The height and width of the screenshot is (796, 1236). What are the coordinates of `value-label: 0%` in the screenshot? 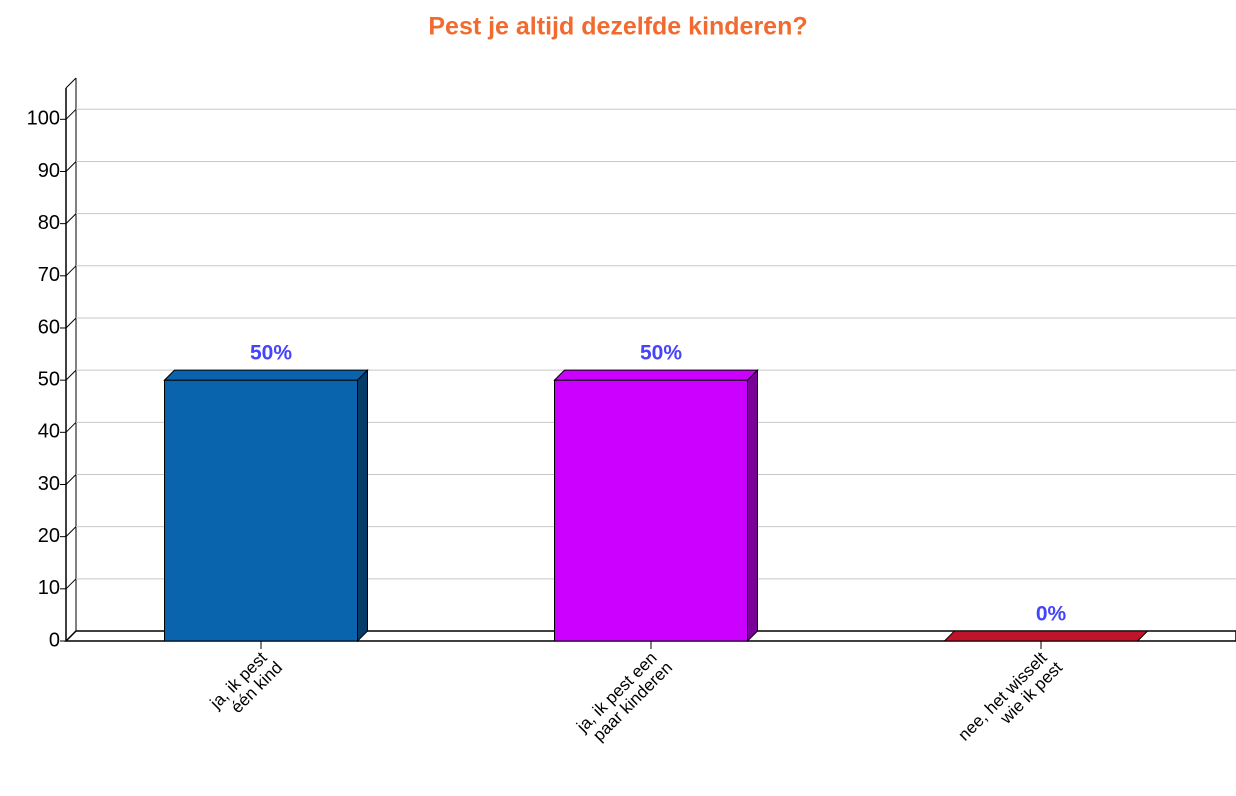 It's located at (1051, 614).